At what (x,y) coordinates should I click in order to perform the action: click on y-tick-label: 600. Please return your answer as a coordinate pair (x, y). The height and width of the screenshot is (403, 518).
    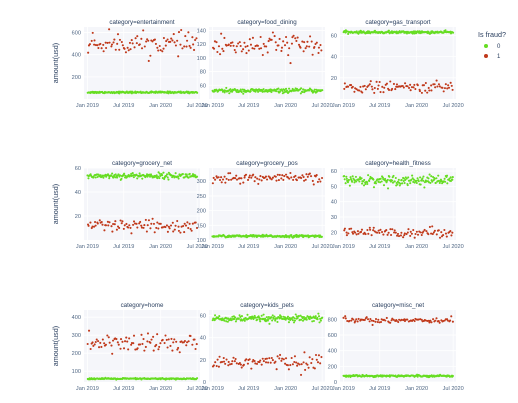
    Looking at the image, I should click on (332, 336).